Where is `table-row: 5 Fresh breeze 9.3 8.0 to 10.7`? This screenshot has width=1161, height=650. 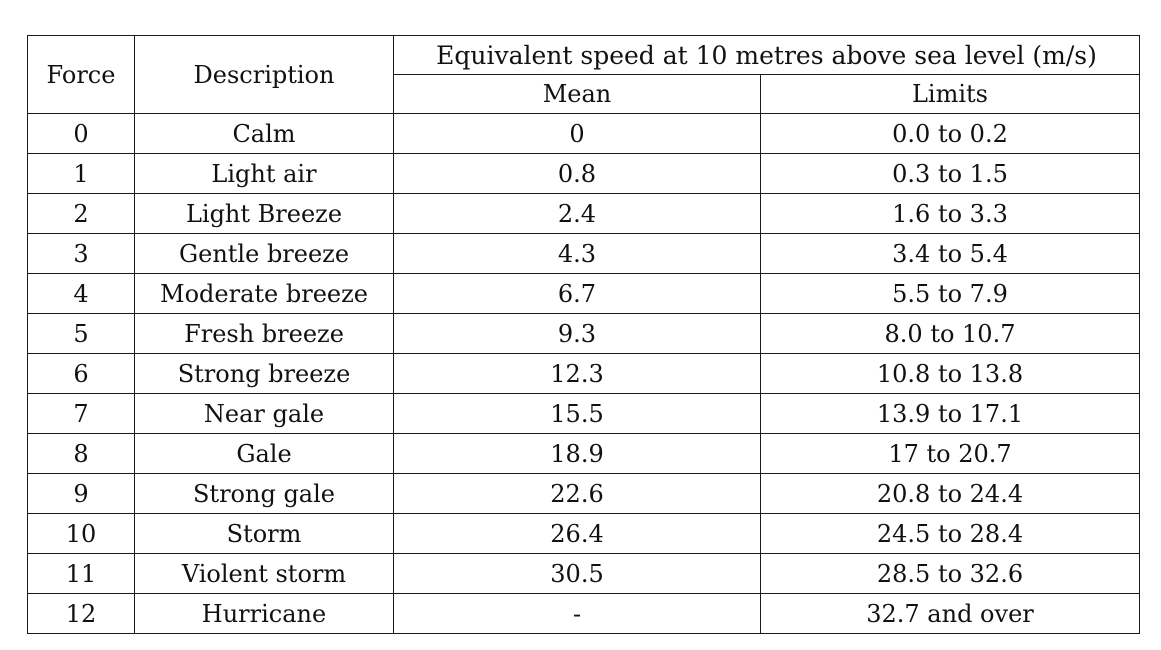
table-row: 5 Fresh breeze 9.3 8.0 to 10.7 is located at coordinates (583, 333).